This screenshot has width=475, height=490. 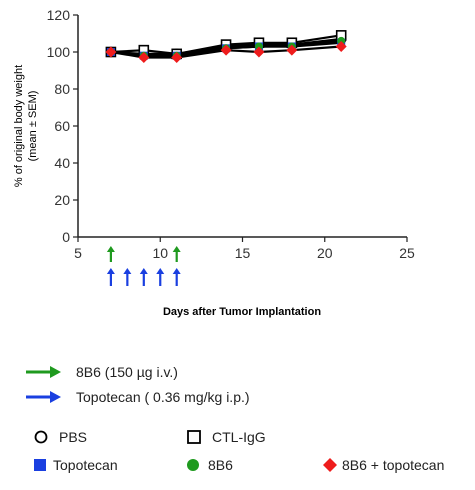 What do you see at coordinates (43, 397) in the screenshot?
I see `blue-arrow-icon` at bounding box center [43, 397].